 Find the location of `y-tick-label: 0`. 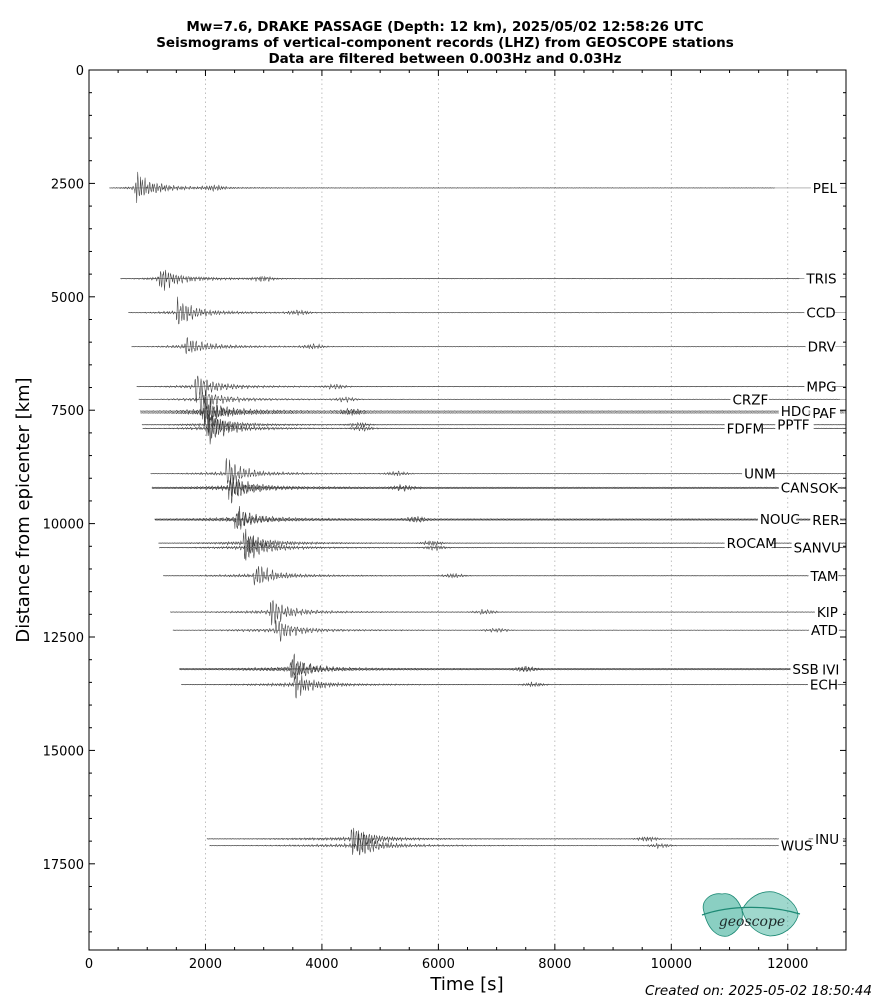

y-tick-label: 0 is located at coordinates (80, 71).